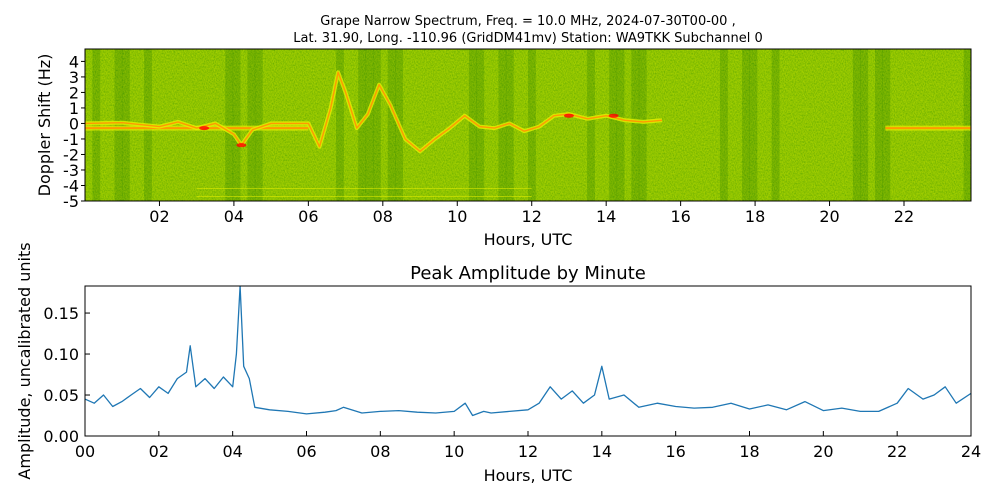 This screenshot has height=500, width=1000. Describe the element at coordinates (829, 216) in the screenshot. I see `spectrogram-x-tick-label: 20` at that location.